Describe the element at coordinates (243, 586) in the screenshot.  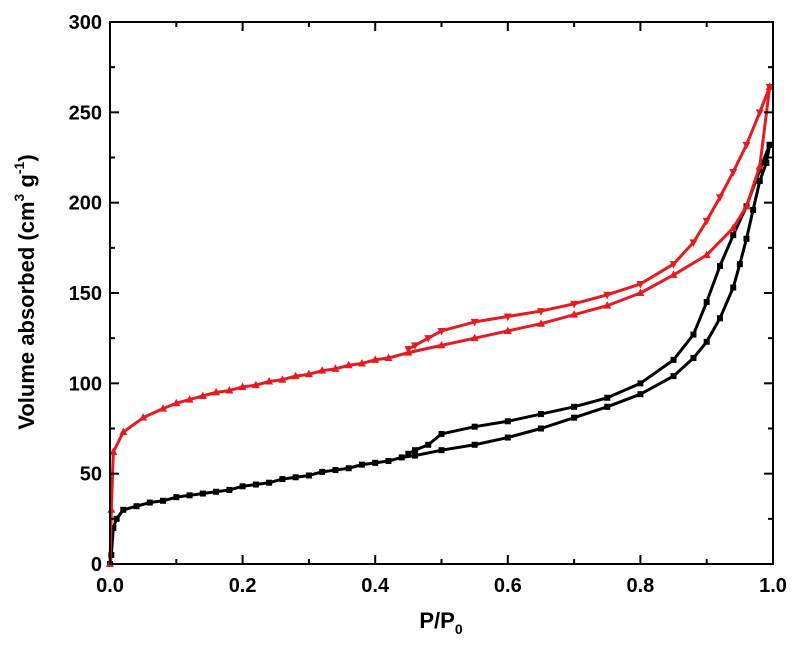
I see `x-tick-label: 0.2` at that location.